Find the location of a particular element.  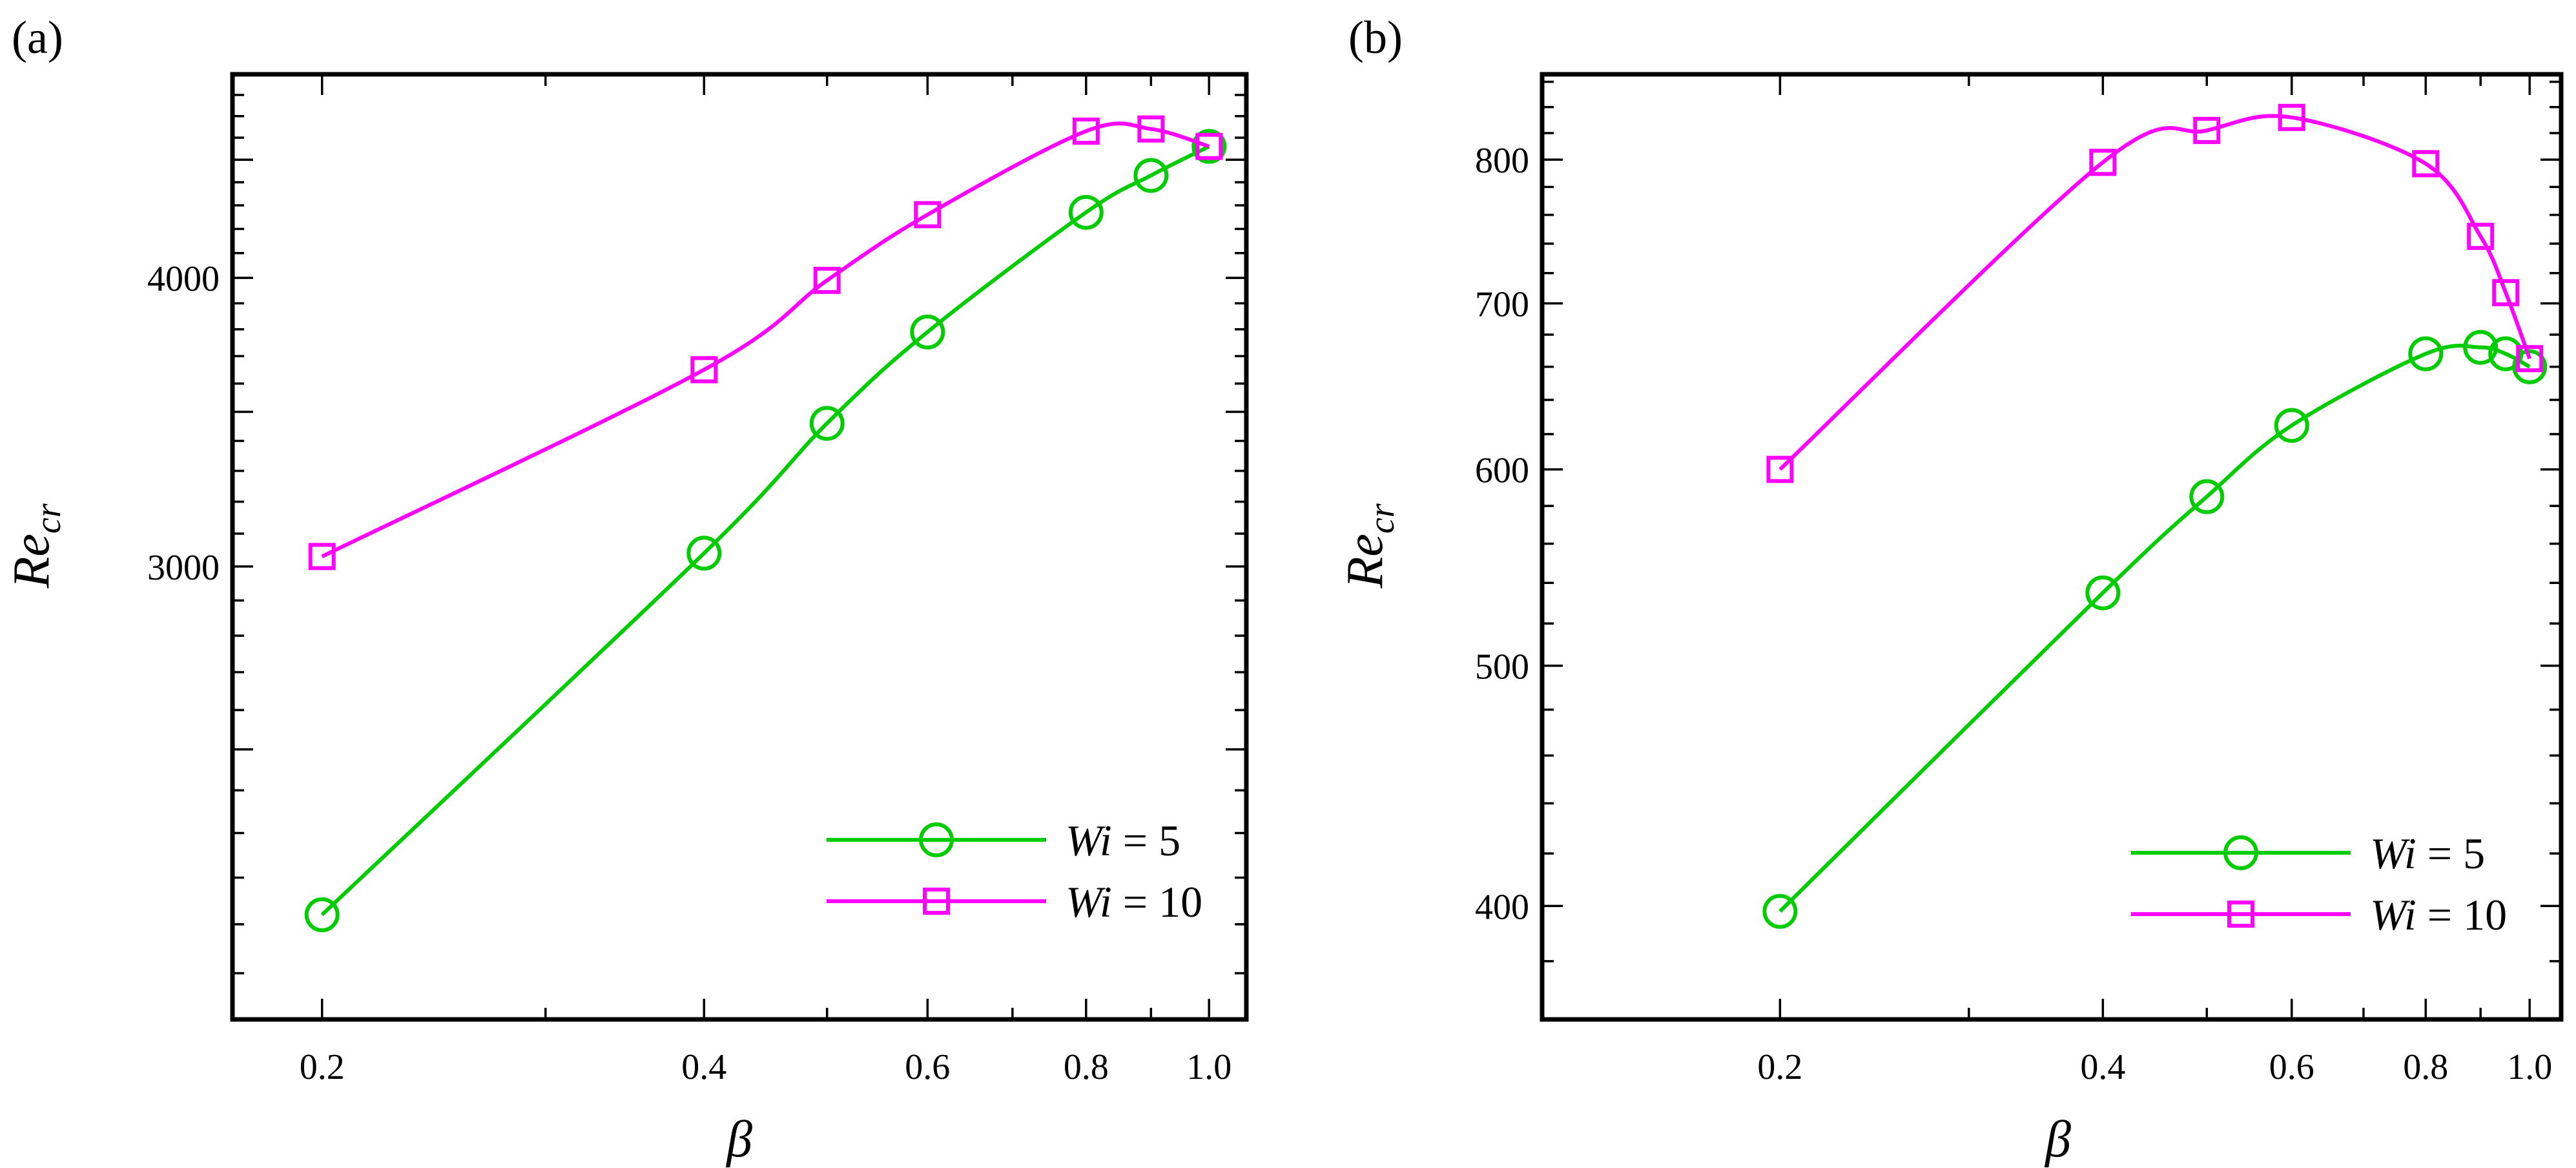

y-tick-label: 4000 is located at coordinates (183, 279).